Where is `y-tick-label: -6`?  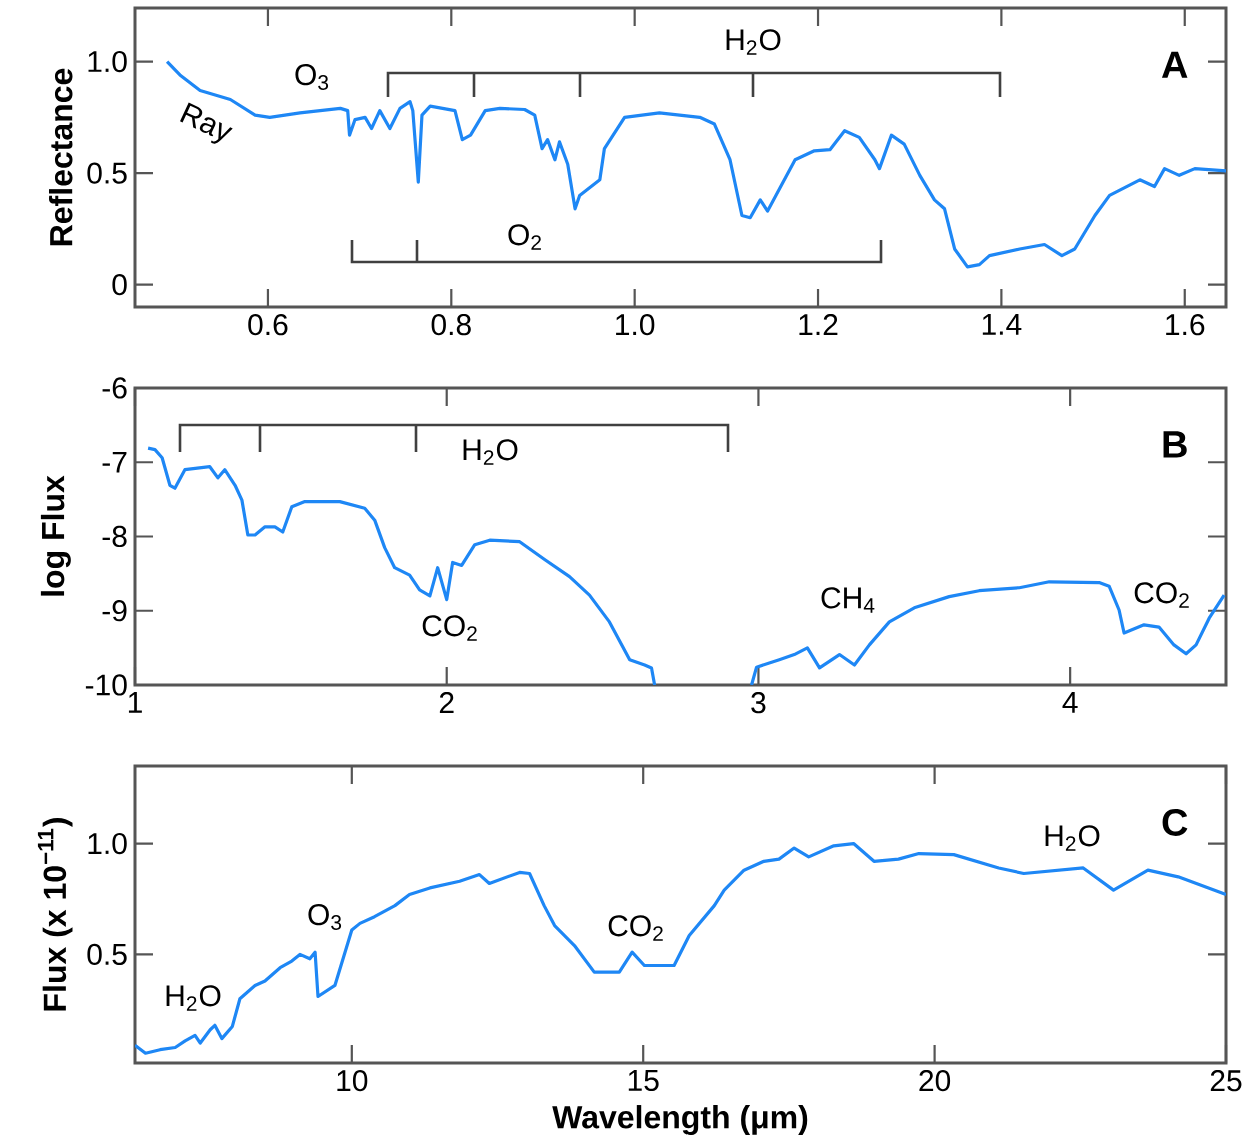
y-tick-label: -6 is located at coordinates (114, 388).